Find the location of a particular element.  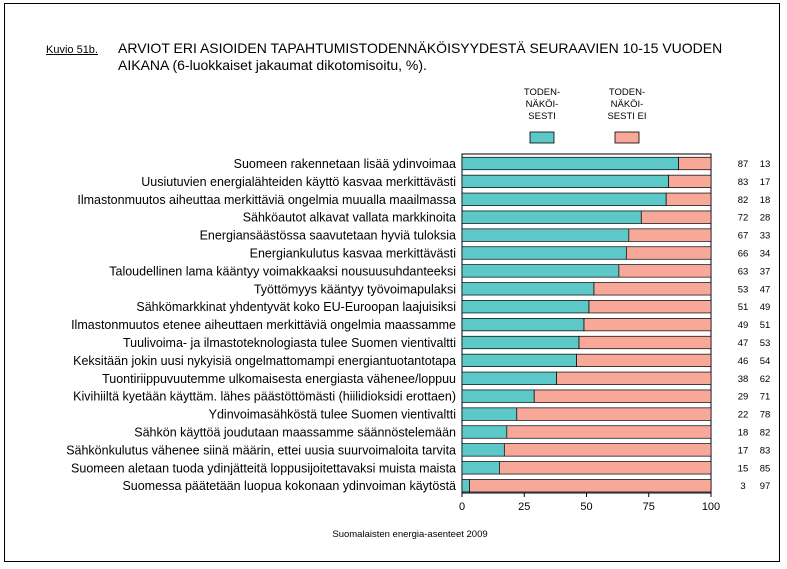

value-label-no: 53 is located at coordinates (765, 343).